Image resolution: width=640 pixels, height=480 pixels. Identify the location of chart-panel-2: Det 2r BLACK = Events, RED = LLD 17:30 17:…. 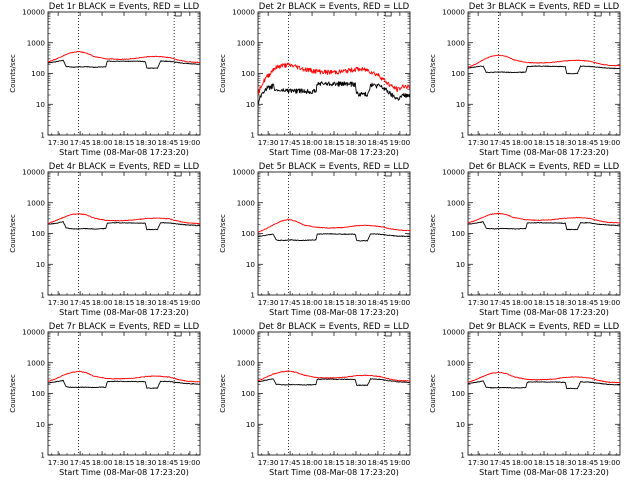
(315, 79).